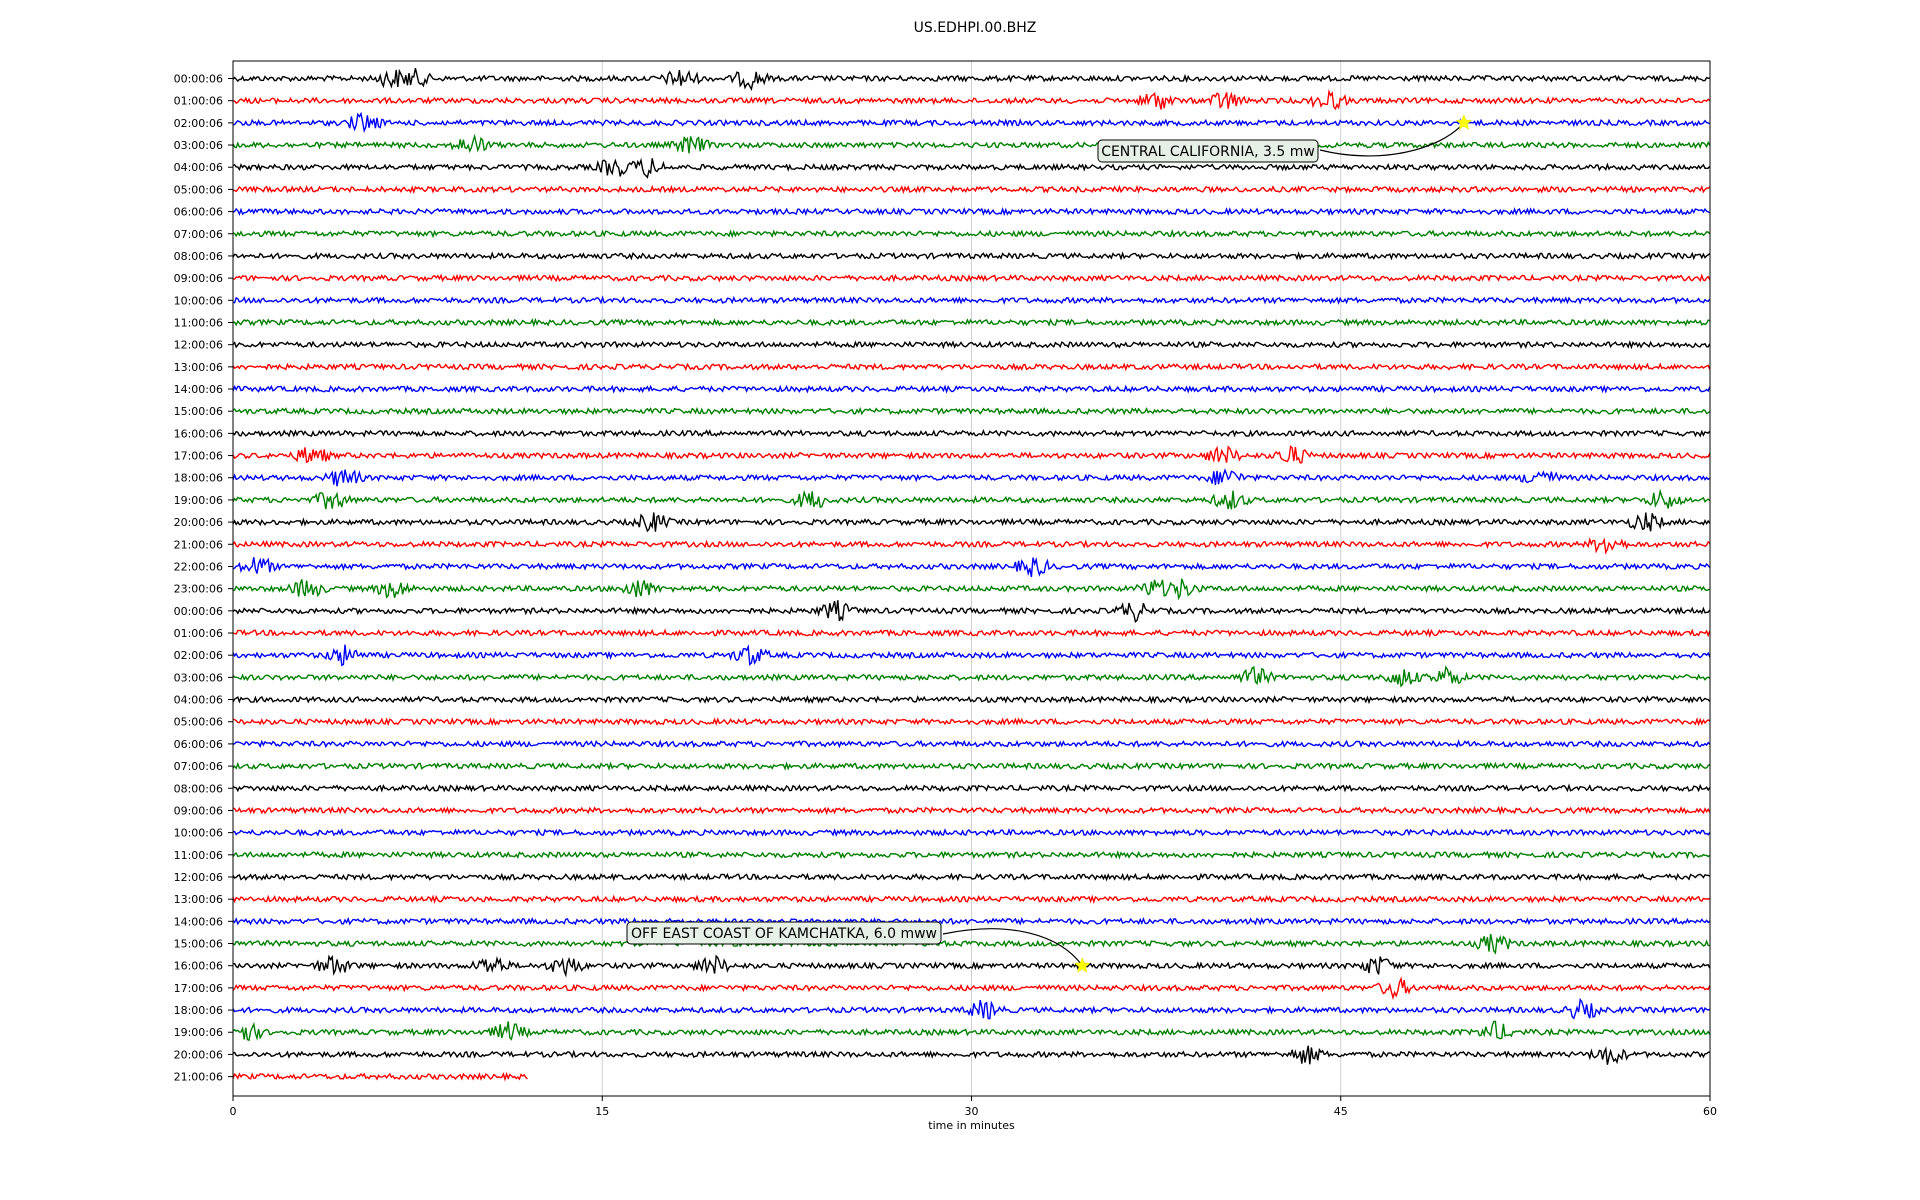  Describe the element at coordinates (198, 322) in the screenshot. I see `row-label: 11:00:06` at that location.